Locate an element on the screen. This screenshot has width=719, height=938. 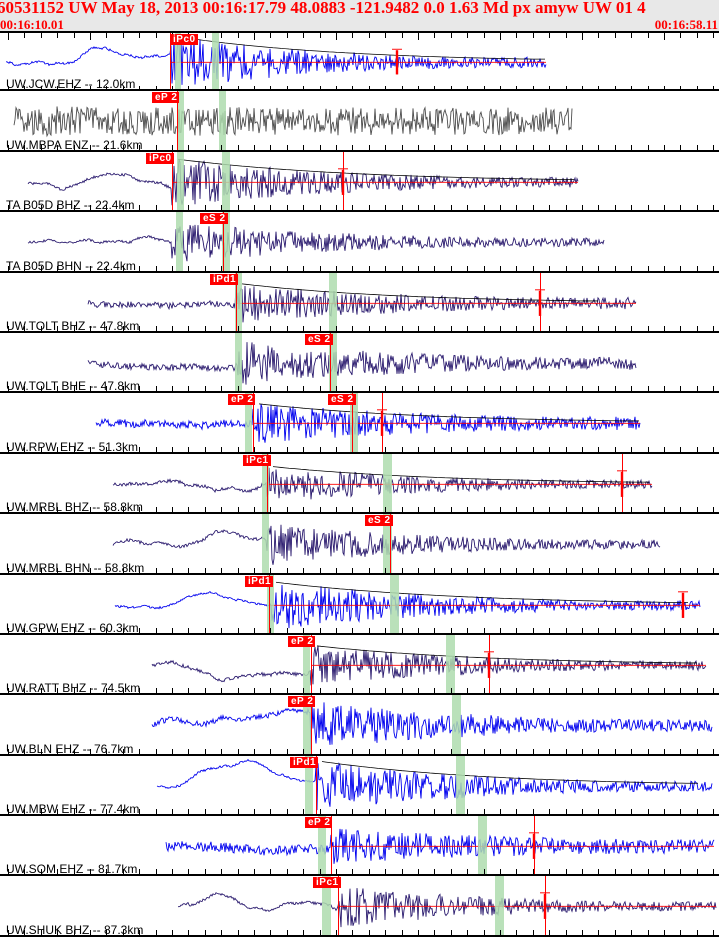
trace-row: eP 2 UW.BLN EHZ -- 76.7km is located at coordinates (359, 725).